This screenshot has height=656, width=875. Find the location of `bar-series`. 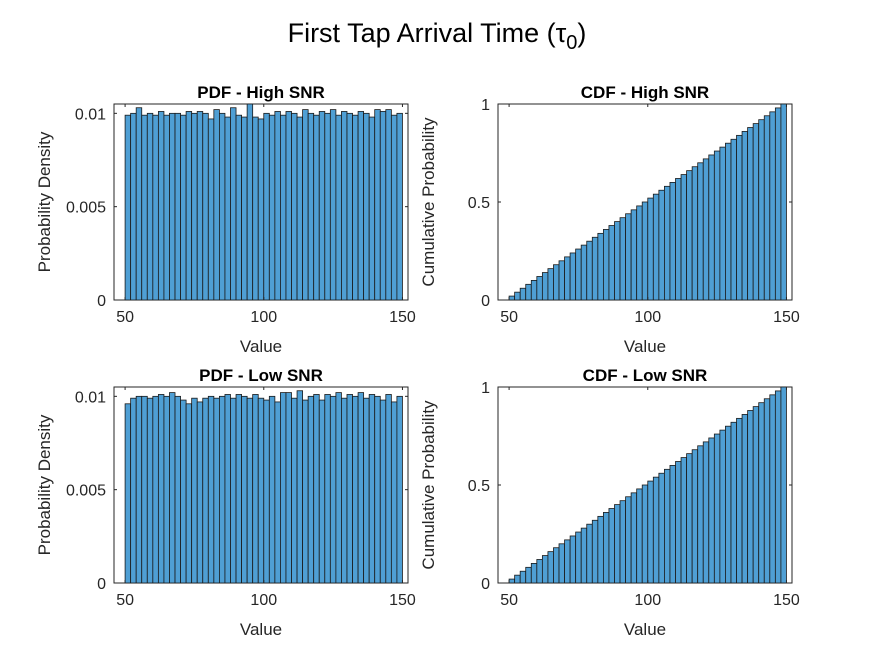

bar-series is located at coordinates (263, 487).